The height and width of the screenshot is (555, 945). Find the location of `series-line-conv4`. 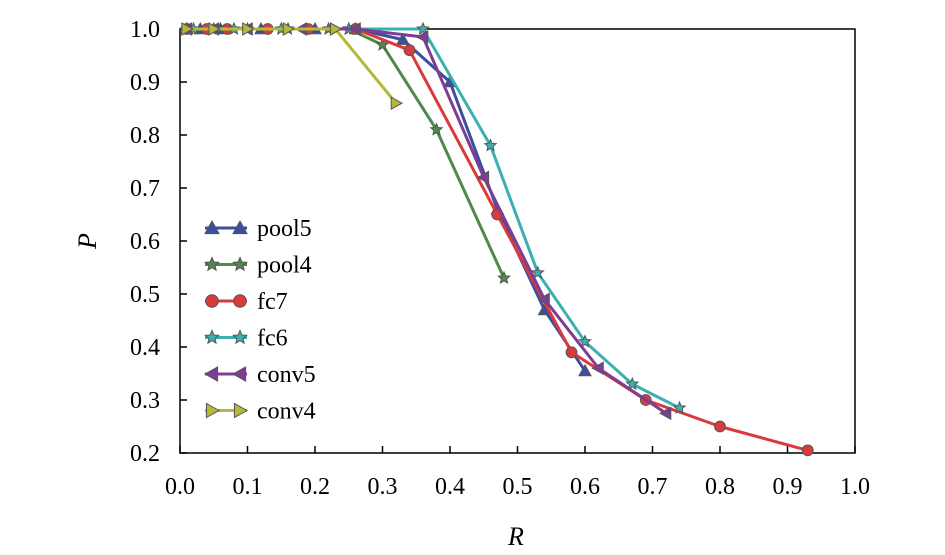

series-line-conv4 is located at coordinates (292, 66).